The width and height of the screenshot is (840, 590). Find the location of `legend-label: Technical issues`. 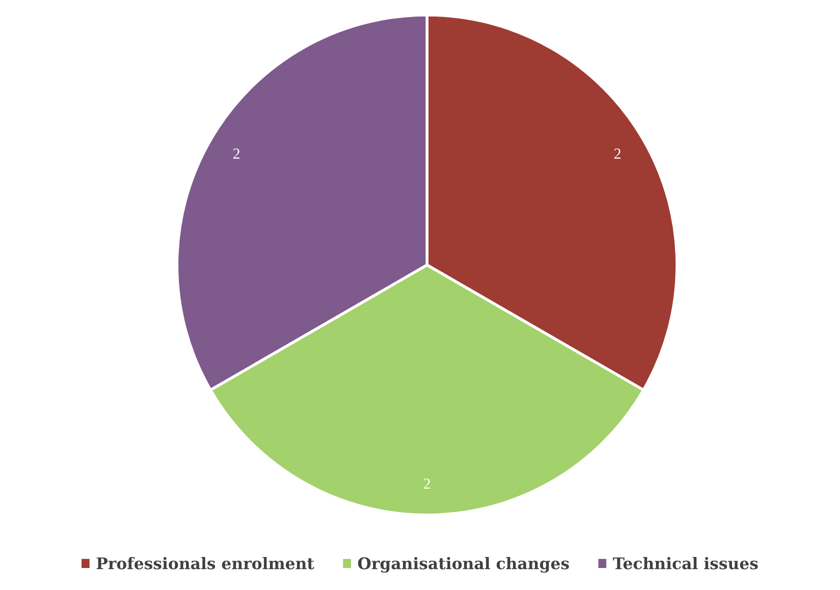

legend-label: Technical issues is located at coordinates (685, 563).